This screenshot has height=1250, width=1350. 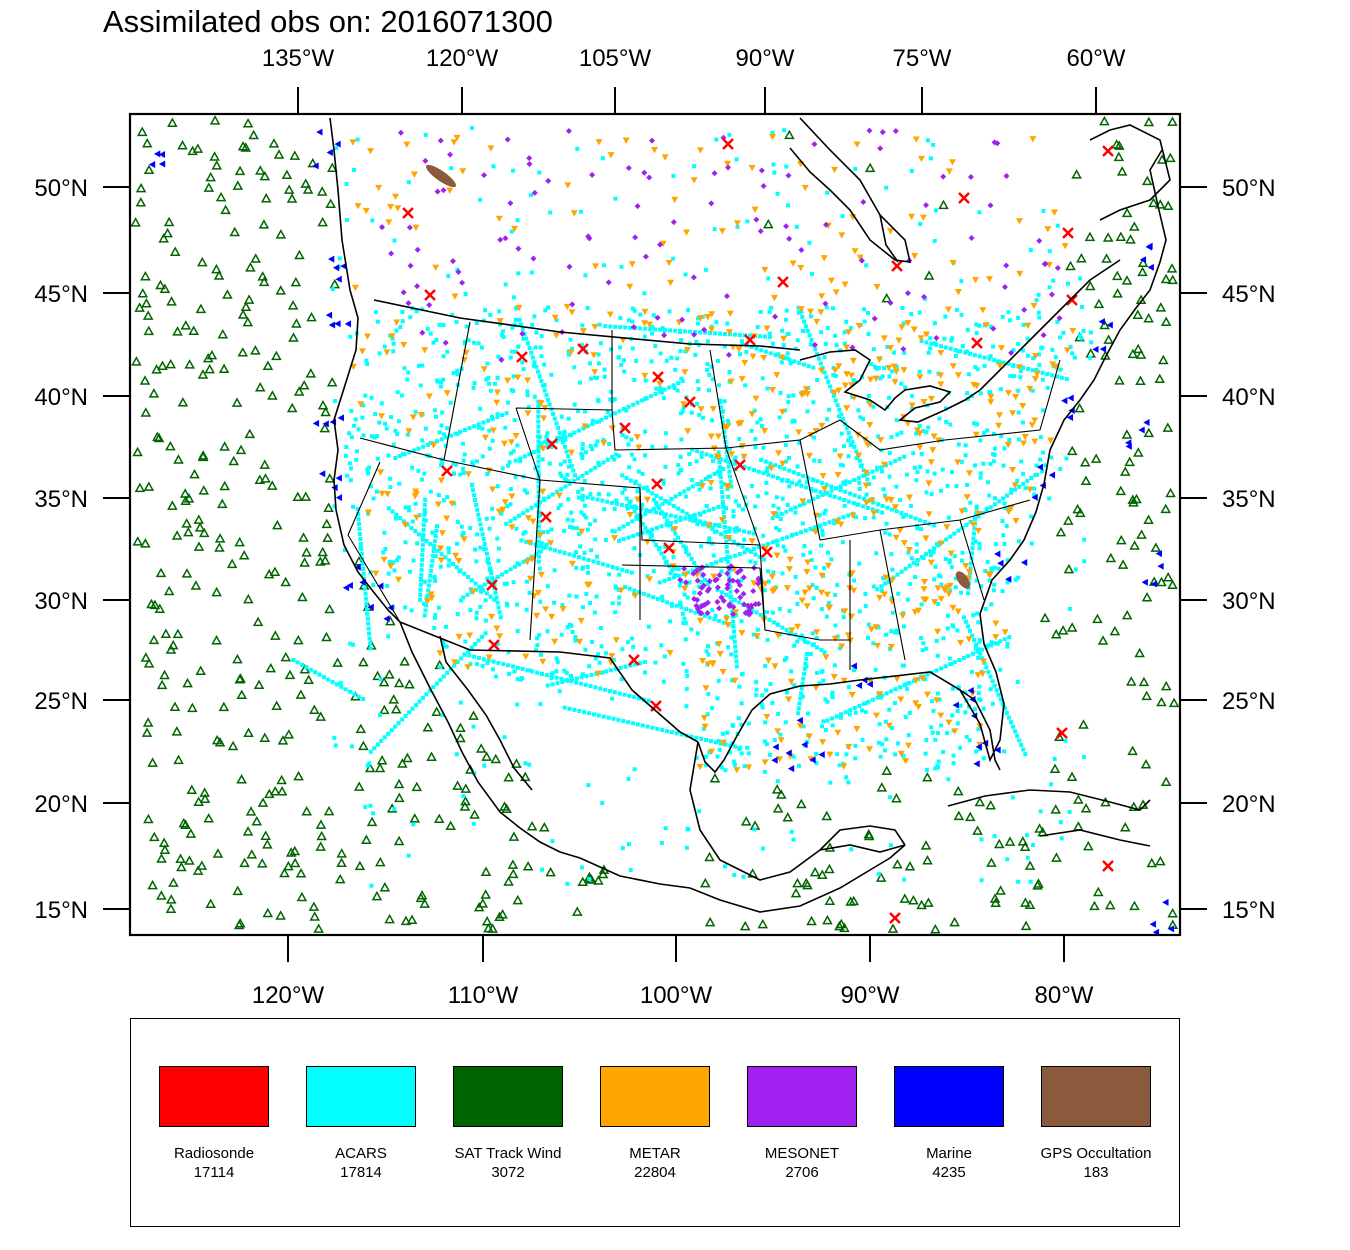 I want to click on legend-label: Marine, so click(x=949, y=1153).